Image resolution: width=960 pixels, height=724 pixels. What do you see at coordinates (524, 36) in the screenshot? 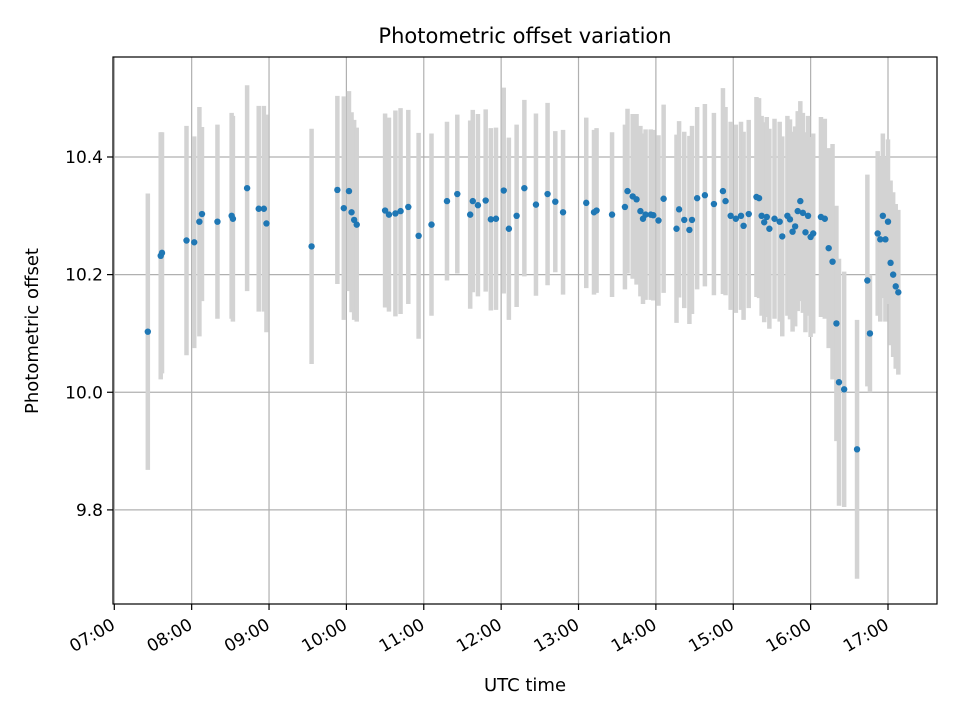
I see `chart-title: Photometric offset variation` at bounding box center [524, 36].